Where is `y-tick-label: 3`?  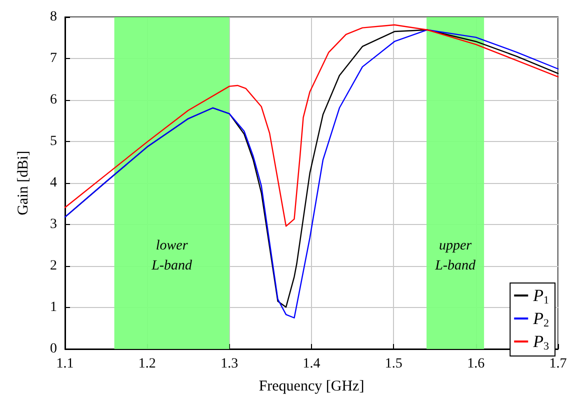
y-tick-label: 3 is located at coordinates (53, 224).